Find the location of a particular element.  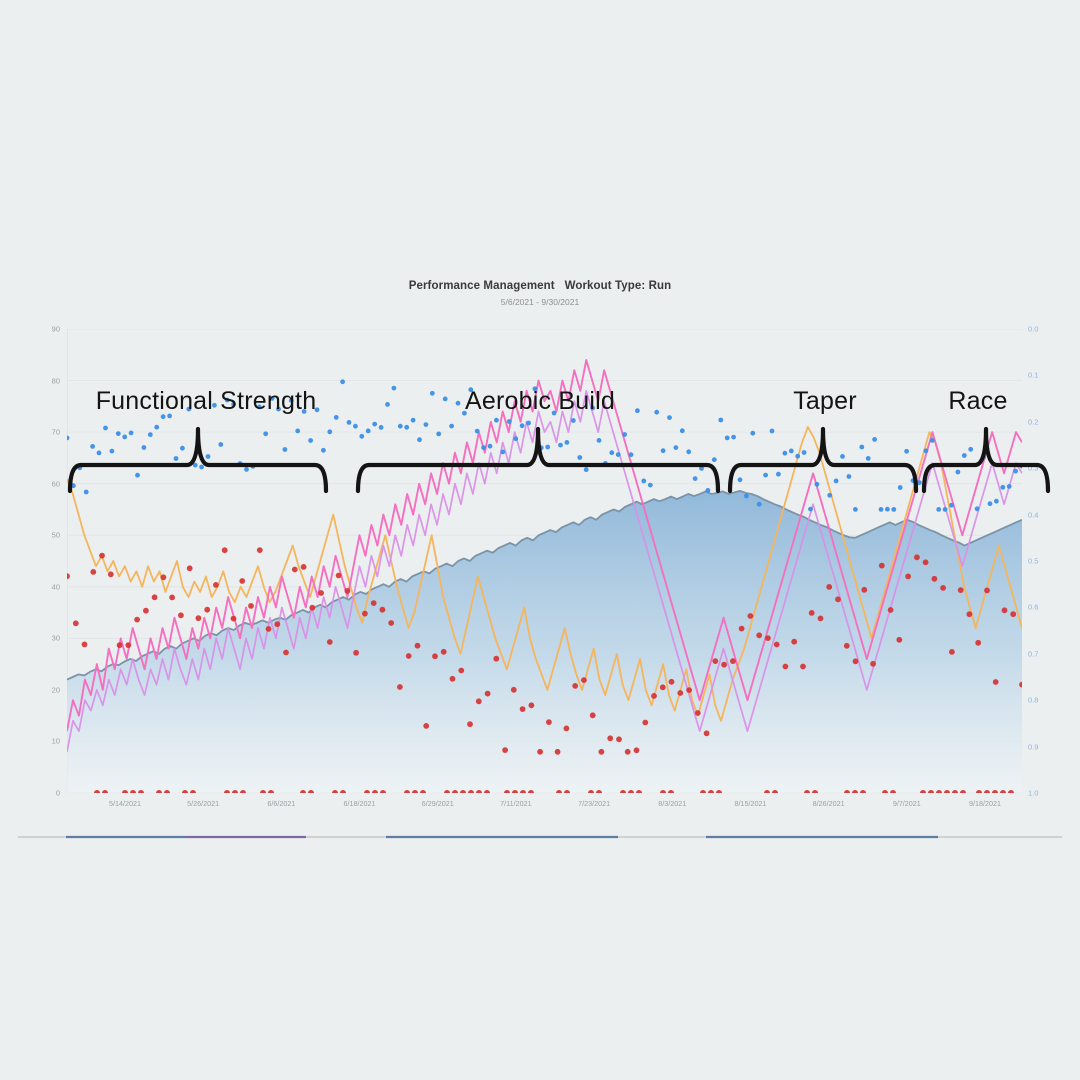

y-tick-left: 60 is located at coordinates (55, 484).